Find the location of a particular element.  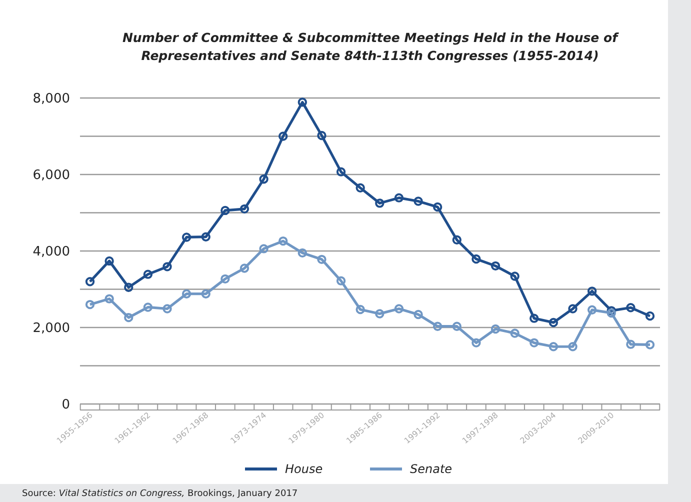

y-tick-label: 4,000 is located at coordinates (51, 252).